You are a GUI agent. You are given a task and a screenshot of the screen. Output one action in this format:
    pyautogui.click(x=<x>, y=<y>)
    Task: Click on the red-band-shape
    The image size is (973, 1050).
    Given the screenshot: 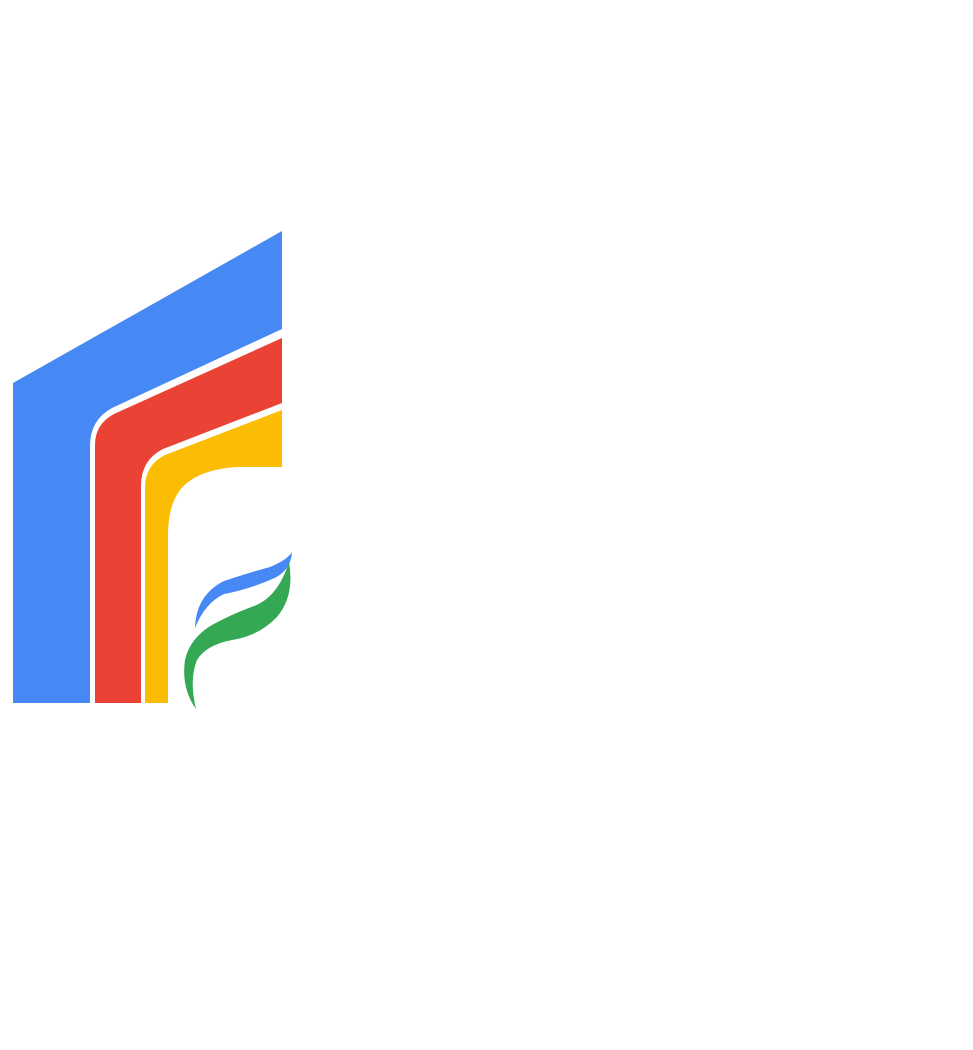 What is the action you would take?
    pyautogui.click(x=188, y=520)
    